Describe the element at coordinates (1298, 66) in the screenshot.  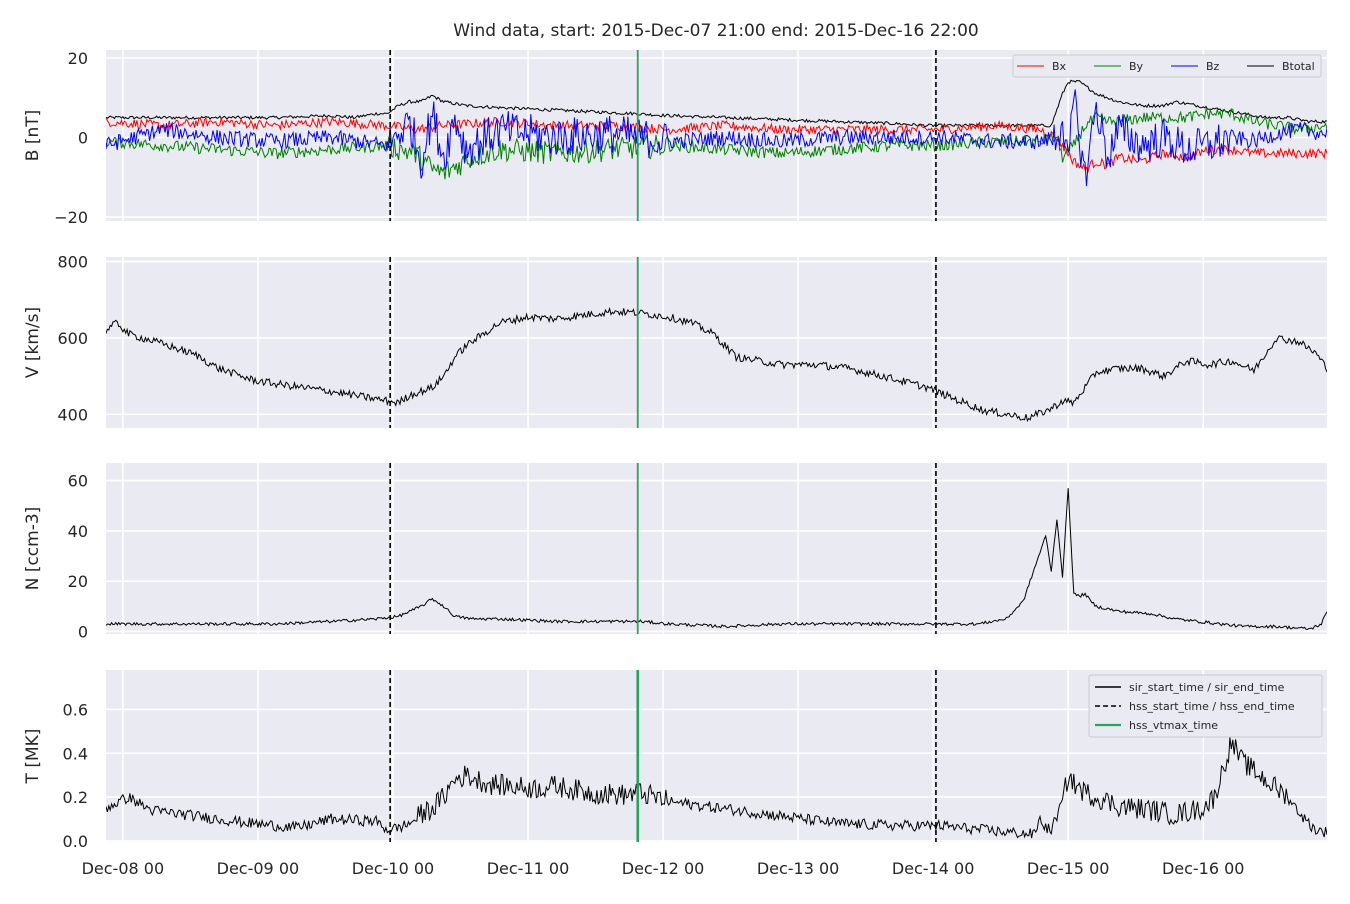
I see `legend-label-btotal: Btotal` at that location.